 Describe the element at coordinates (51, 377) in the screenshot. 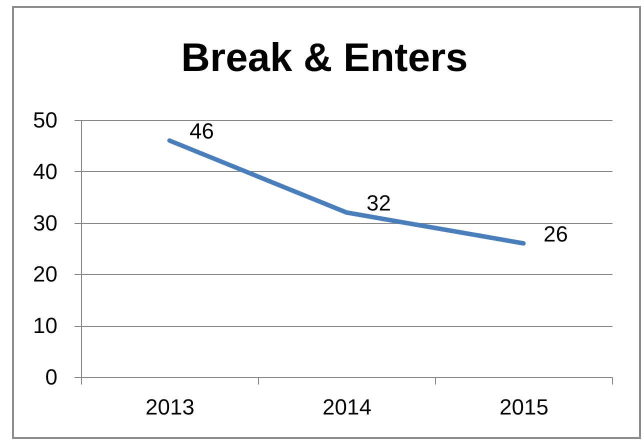

I see `y-tick-label: 0` at that location.